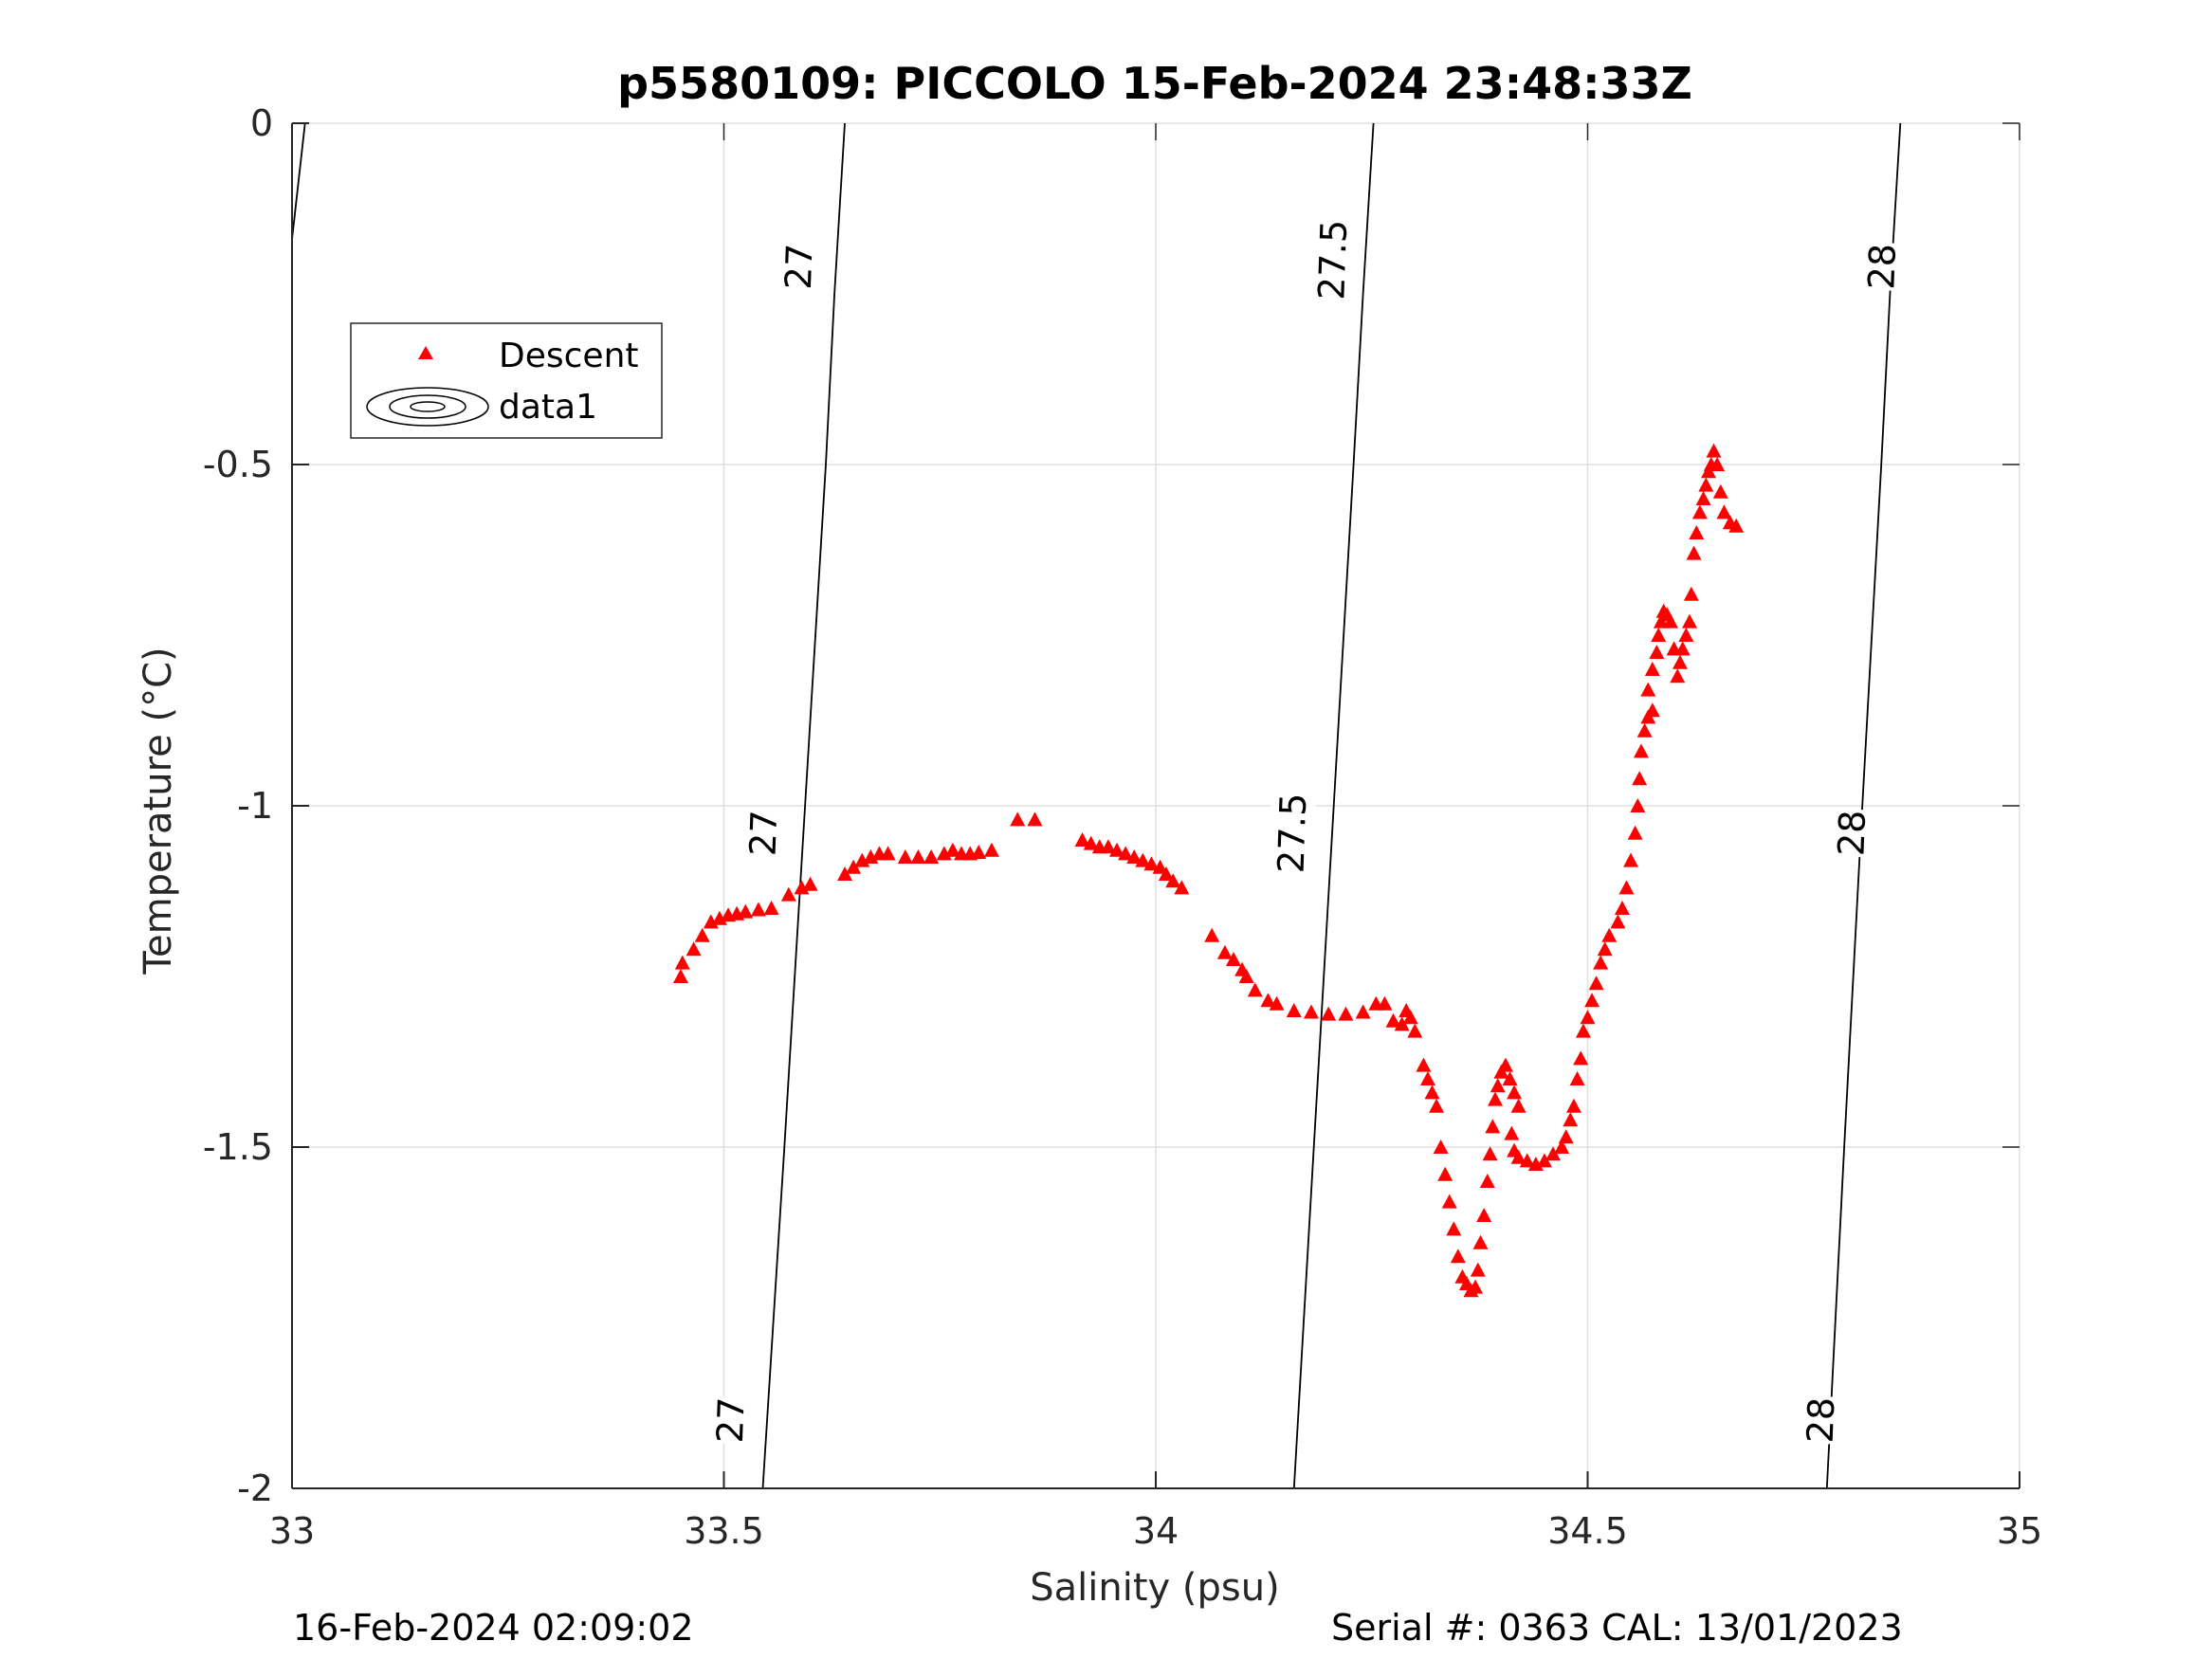 The width and height of the screenshot is (2212, 1659). Describe the element at coordinates (569, 356) in the screenshot. I see `legend-descent-label: Descent` at that location.